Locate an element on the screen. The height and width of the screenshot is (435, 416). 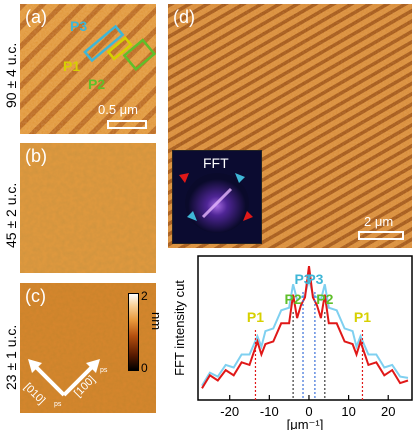
peak-label-3: P3 is located at coordinates (314, 279).